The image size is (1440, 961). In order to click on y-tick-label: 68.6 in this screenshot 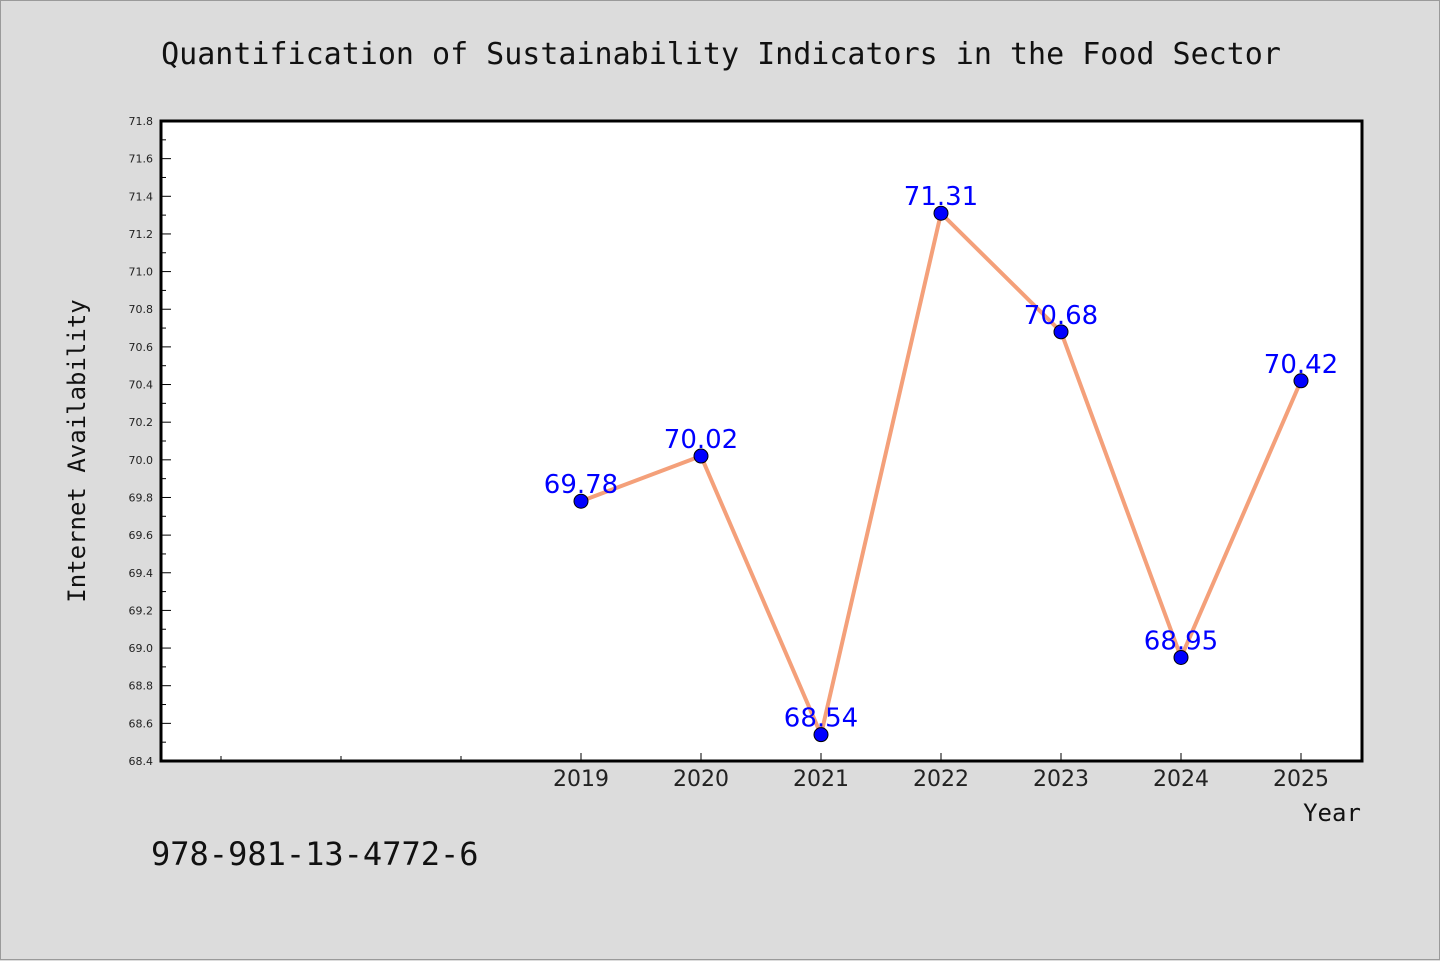, I will do `click(141, 723)`.